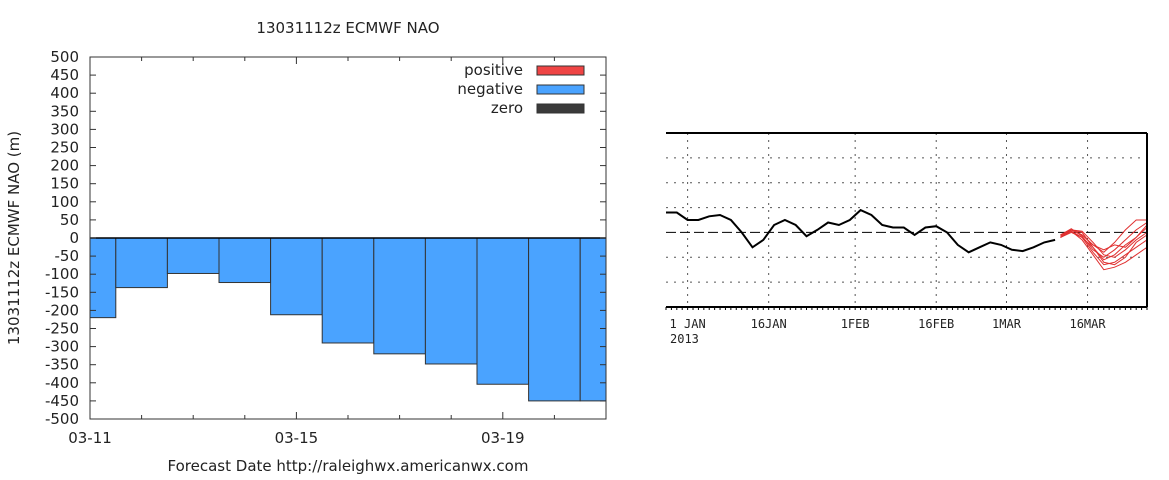 Image resolution: width=1169 pixels, height=480 pixels. I want to click on y-axis-label: 13031112z ECMWF NAO (m), so click(14, 238).